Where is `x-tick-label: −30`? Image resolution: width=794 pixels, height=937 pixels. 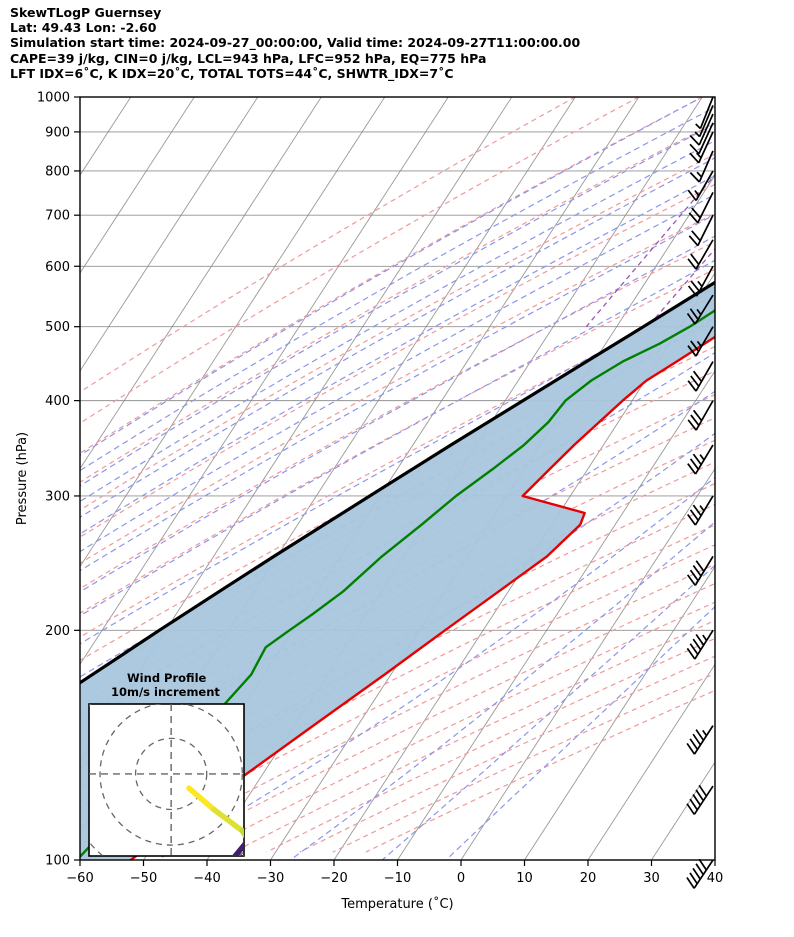 x-tick-label: −30 is located at coordinates (270, 878).